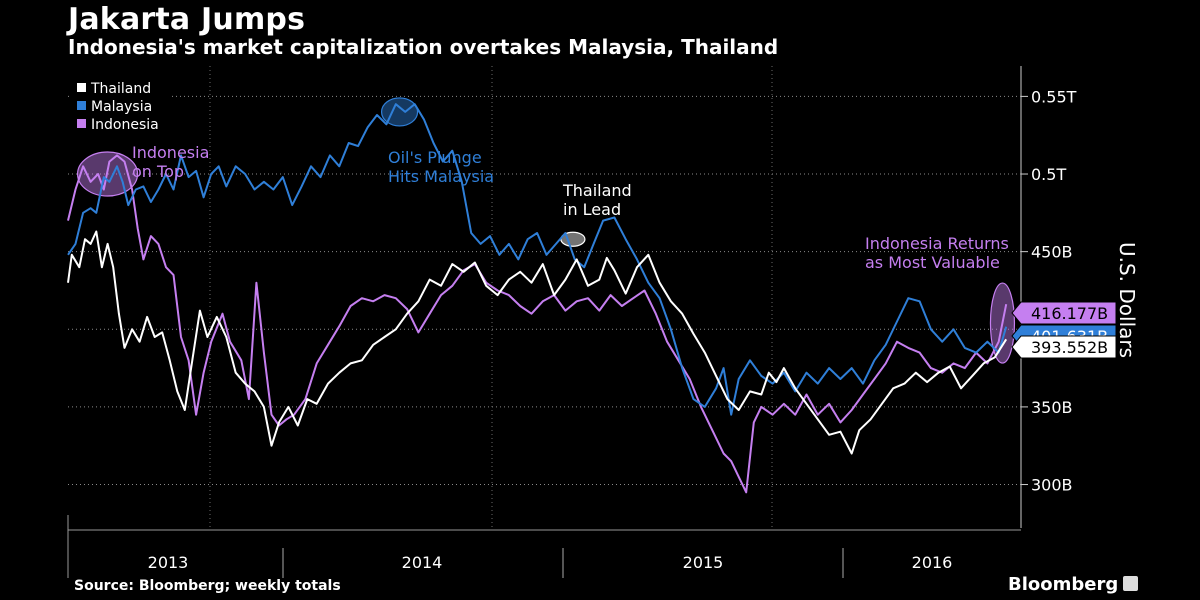 The width and height of the screenshot is (1200, 600). Describe the element at coordinates (399, 112) in the screenshot. I see `highlight-ellipse` at that location.